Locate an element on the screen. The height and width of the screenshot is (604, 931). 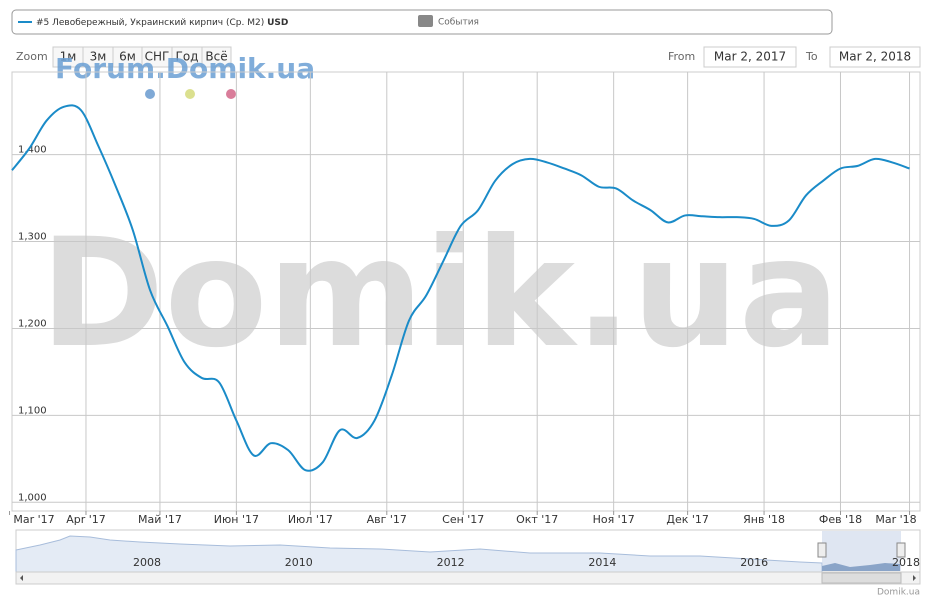
to-input is located at coordinates (875, 57).